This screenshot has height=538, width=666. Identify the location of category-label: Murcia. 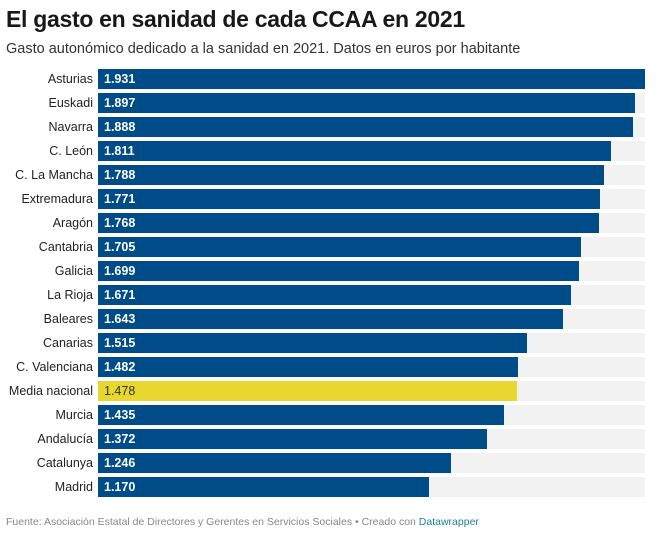
(74, 415).